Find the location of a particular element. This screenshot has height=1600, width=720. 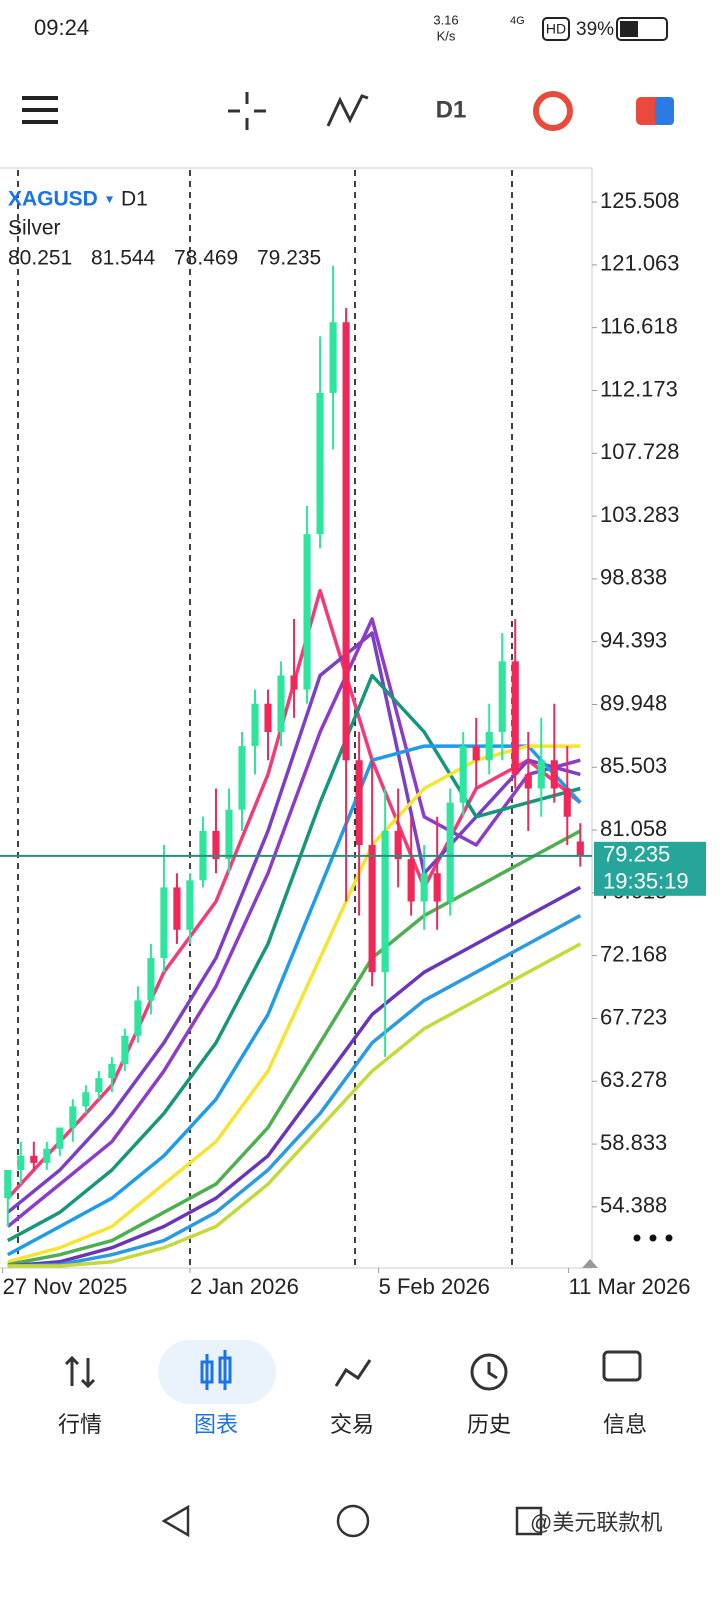

battery-level is located at coordinates (629, 29).